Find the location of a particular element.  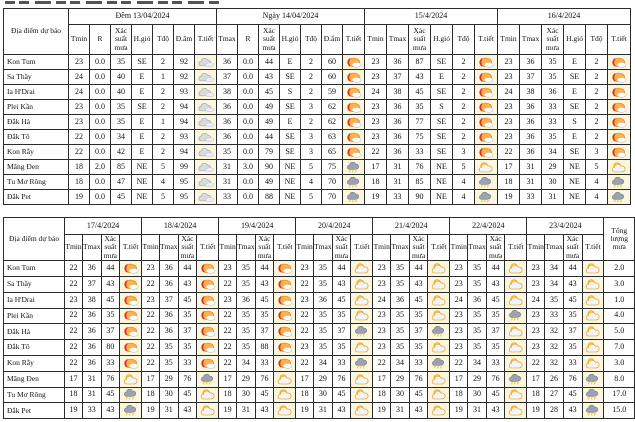

date-group-header: Đêm 13/04/2024 is located at coordinates (142, 16).